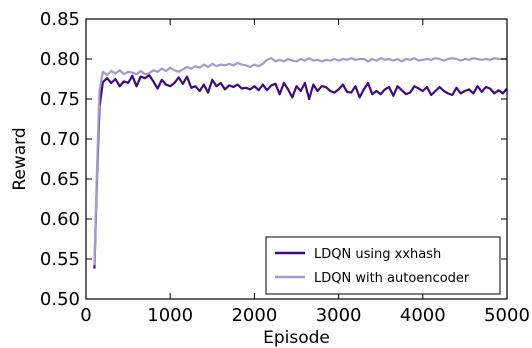 This screenshot has height=348, width=532. Describe the element at coordinates (60, 179) in the screenshot. I see `y-tick-label: 0.65` at that location.